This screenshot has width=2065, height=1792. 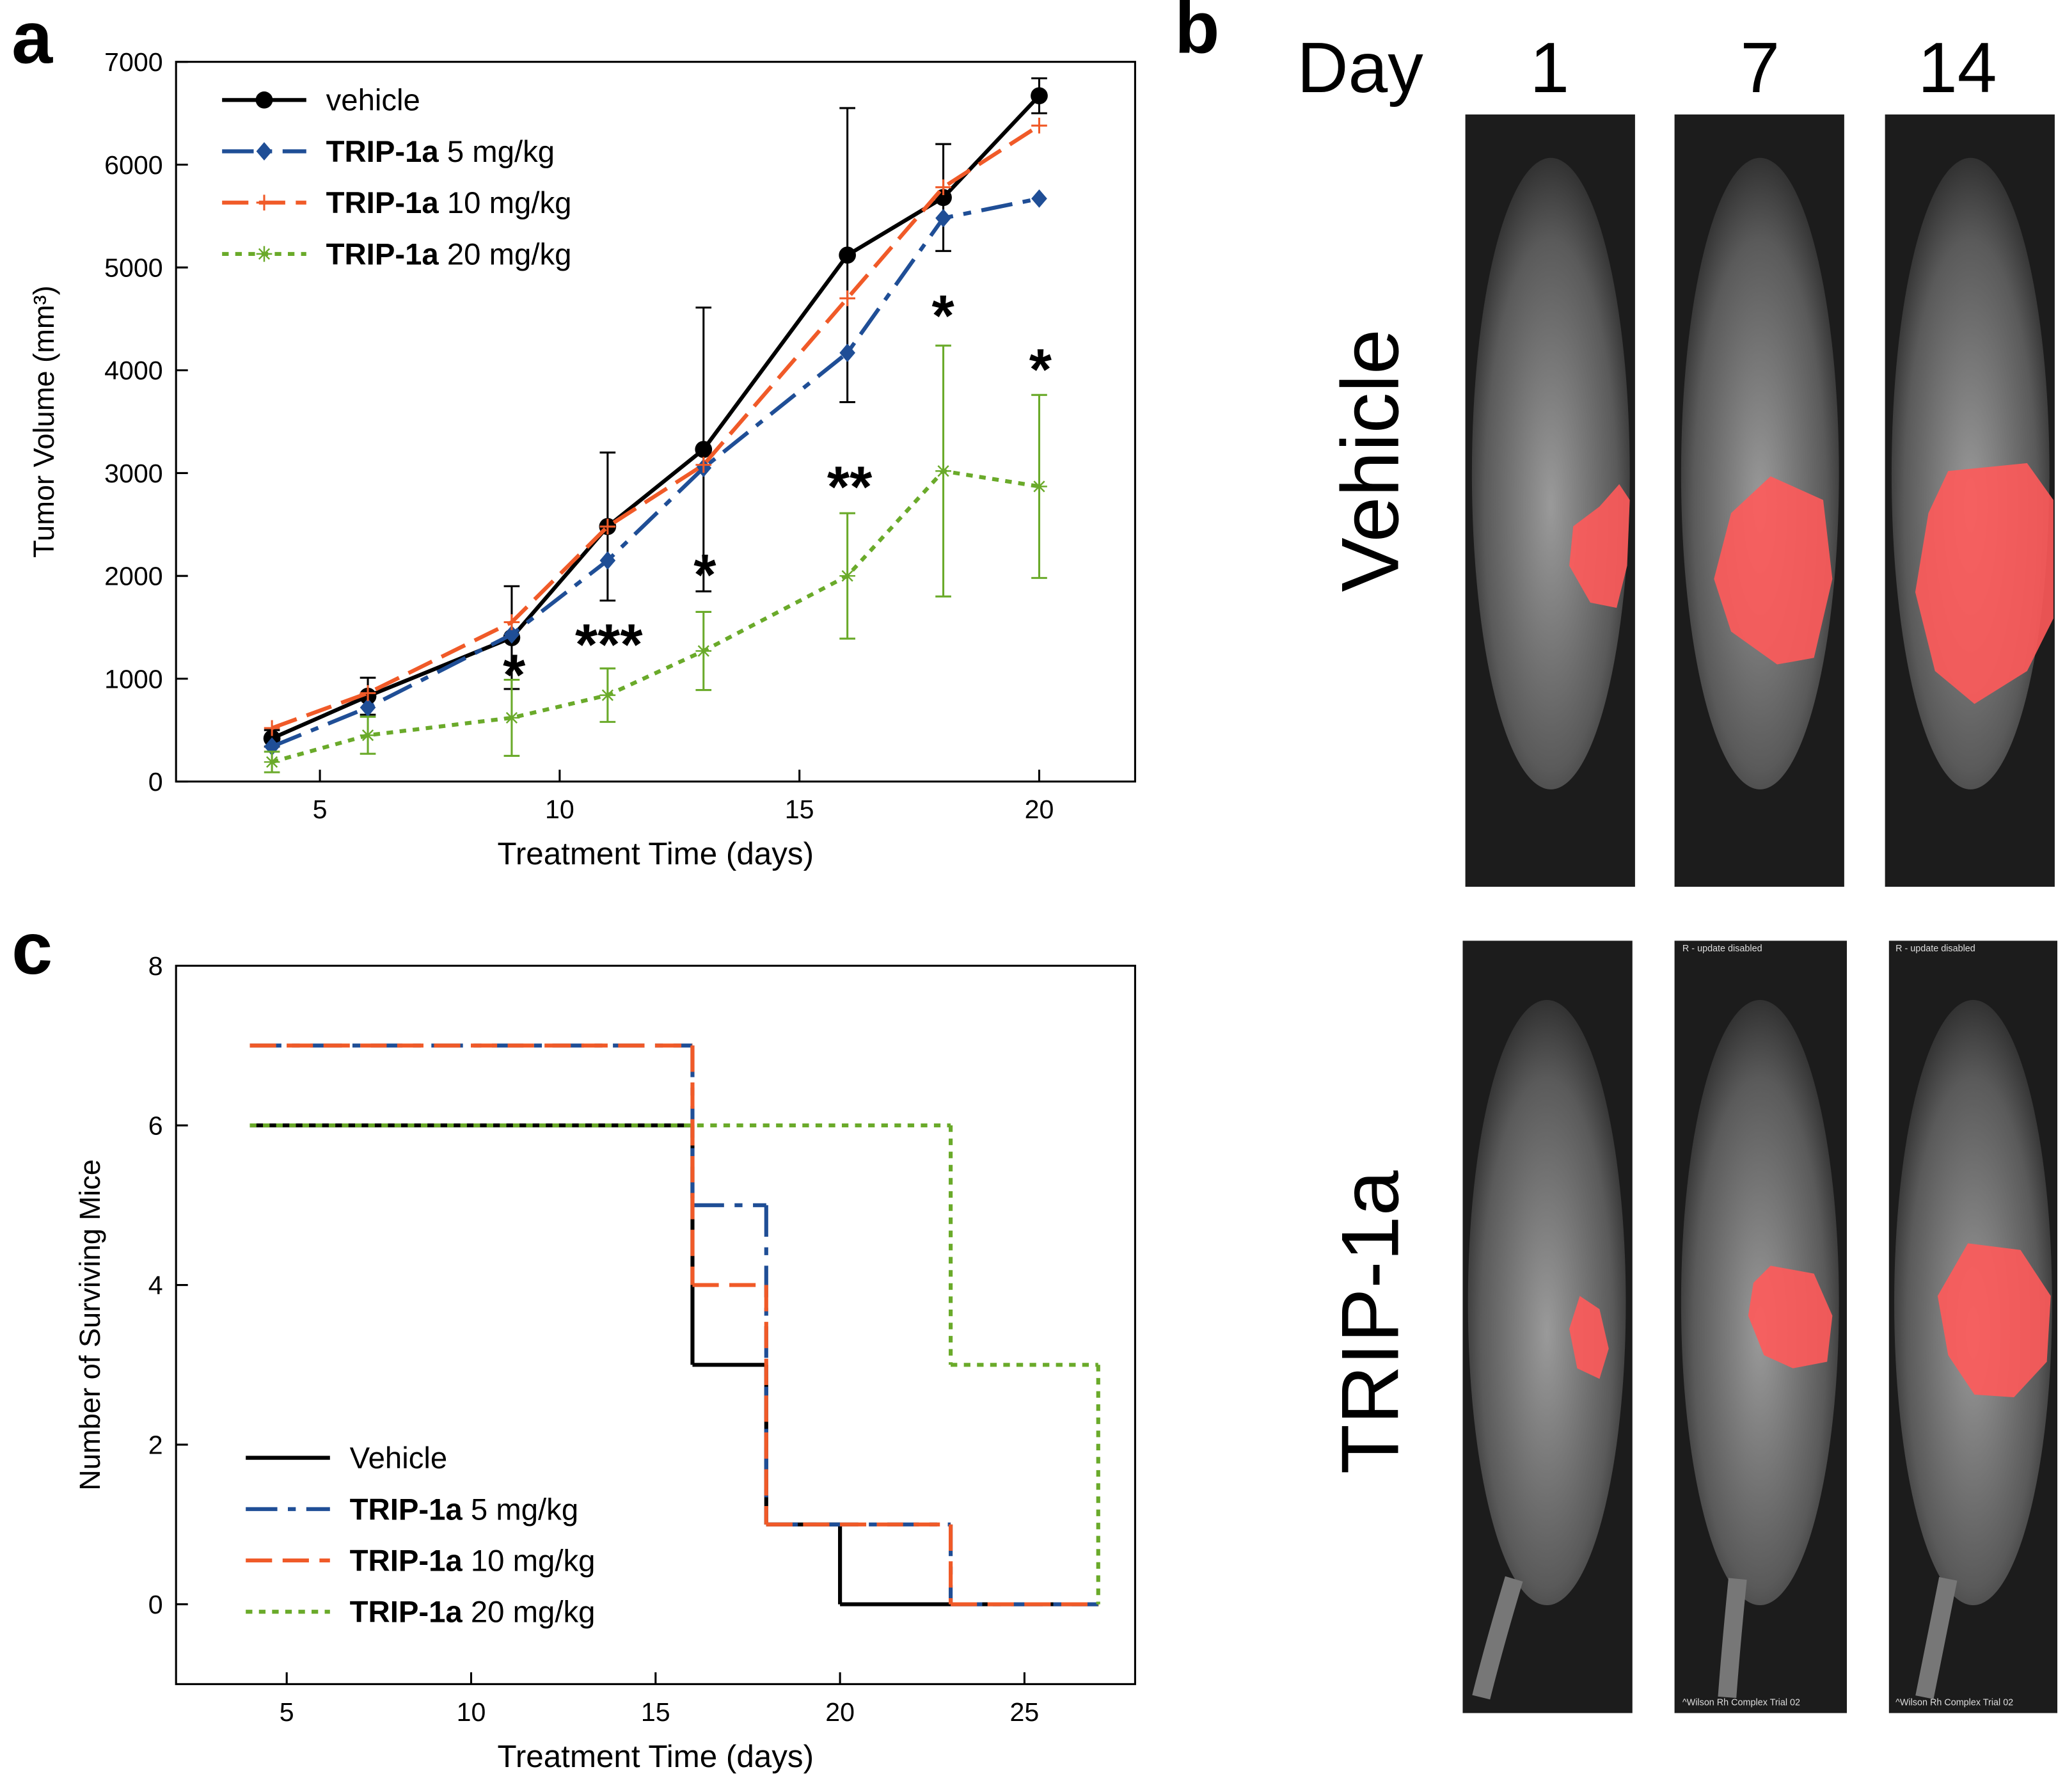 What do you see at coordinates (373, 101) in the screenshot?
I see `legend-label: vehicle` at bounding box center [373, 101].